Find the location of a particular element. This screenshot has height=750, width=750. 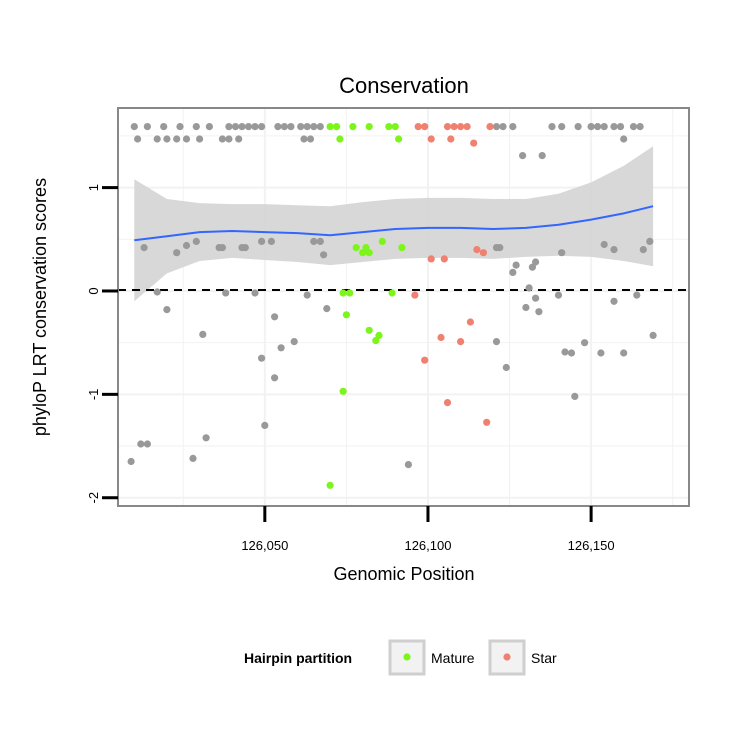

y-tick-label: -2 is located at coordinates (93, 498).